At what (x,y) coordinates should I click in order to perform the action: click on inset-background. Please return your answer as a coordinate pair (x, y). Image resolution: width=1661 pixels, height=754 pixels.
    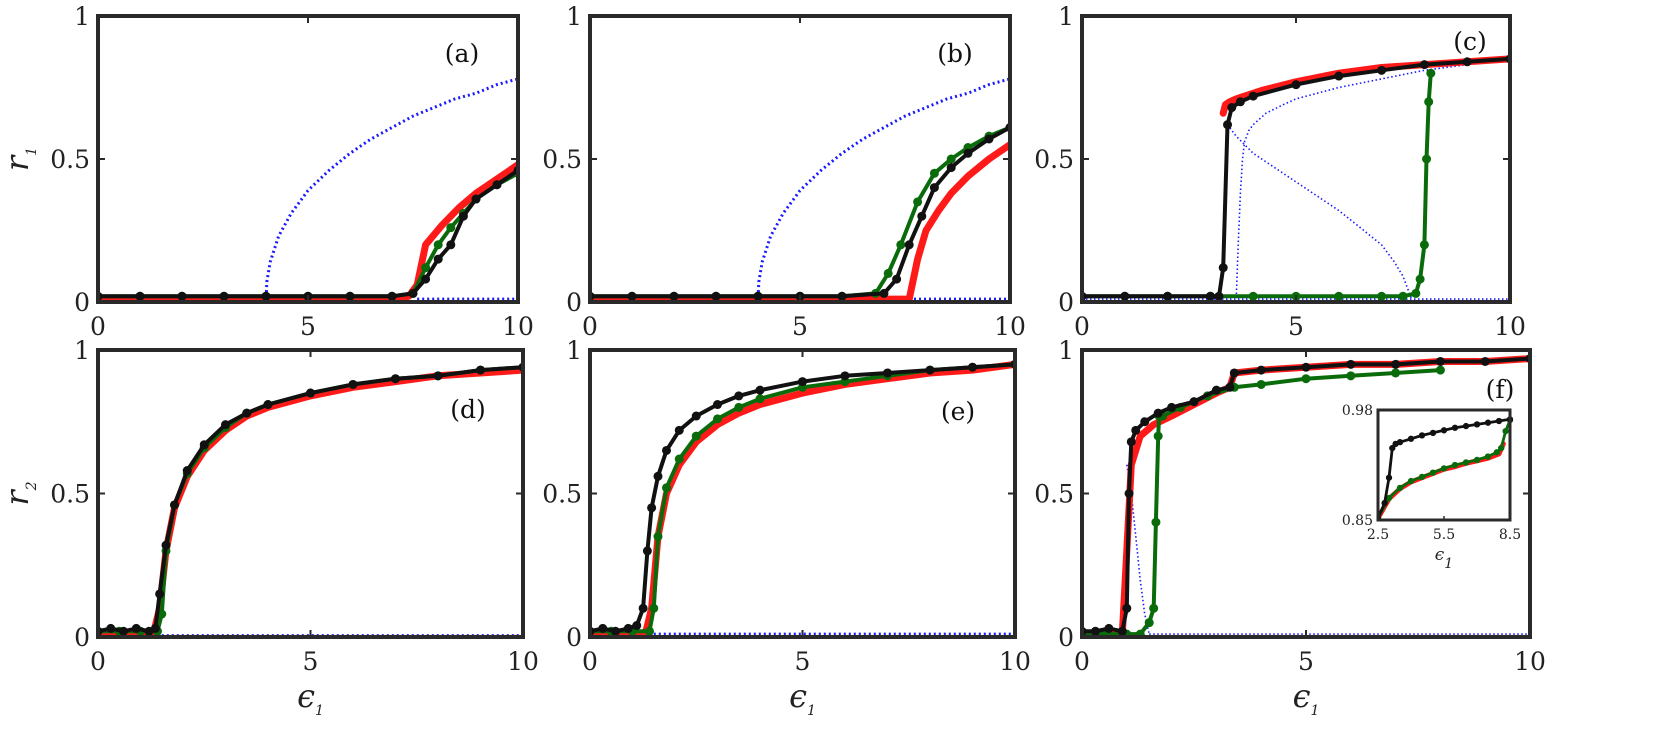
    Looking at the image, I should click on (1444, 465).